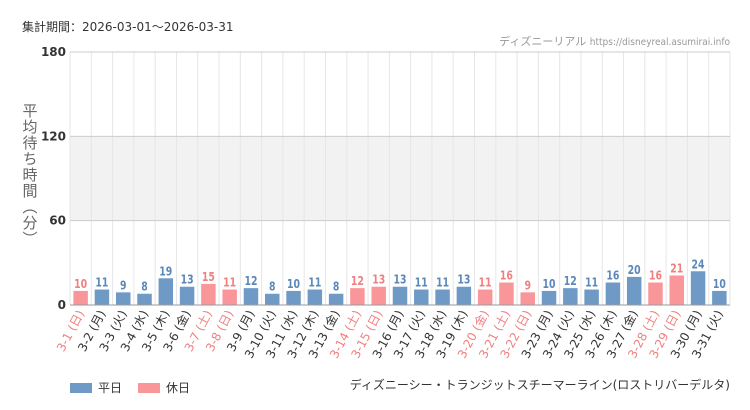 This screenshot has width=750, height=410. Describe the element at coordinates (659, 42) in the screenshot. I see `site-url: https://disneyreal.asumirai.info` at that location.